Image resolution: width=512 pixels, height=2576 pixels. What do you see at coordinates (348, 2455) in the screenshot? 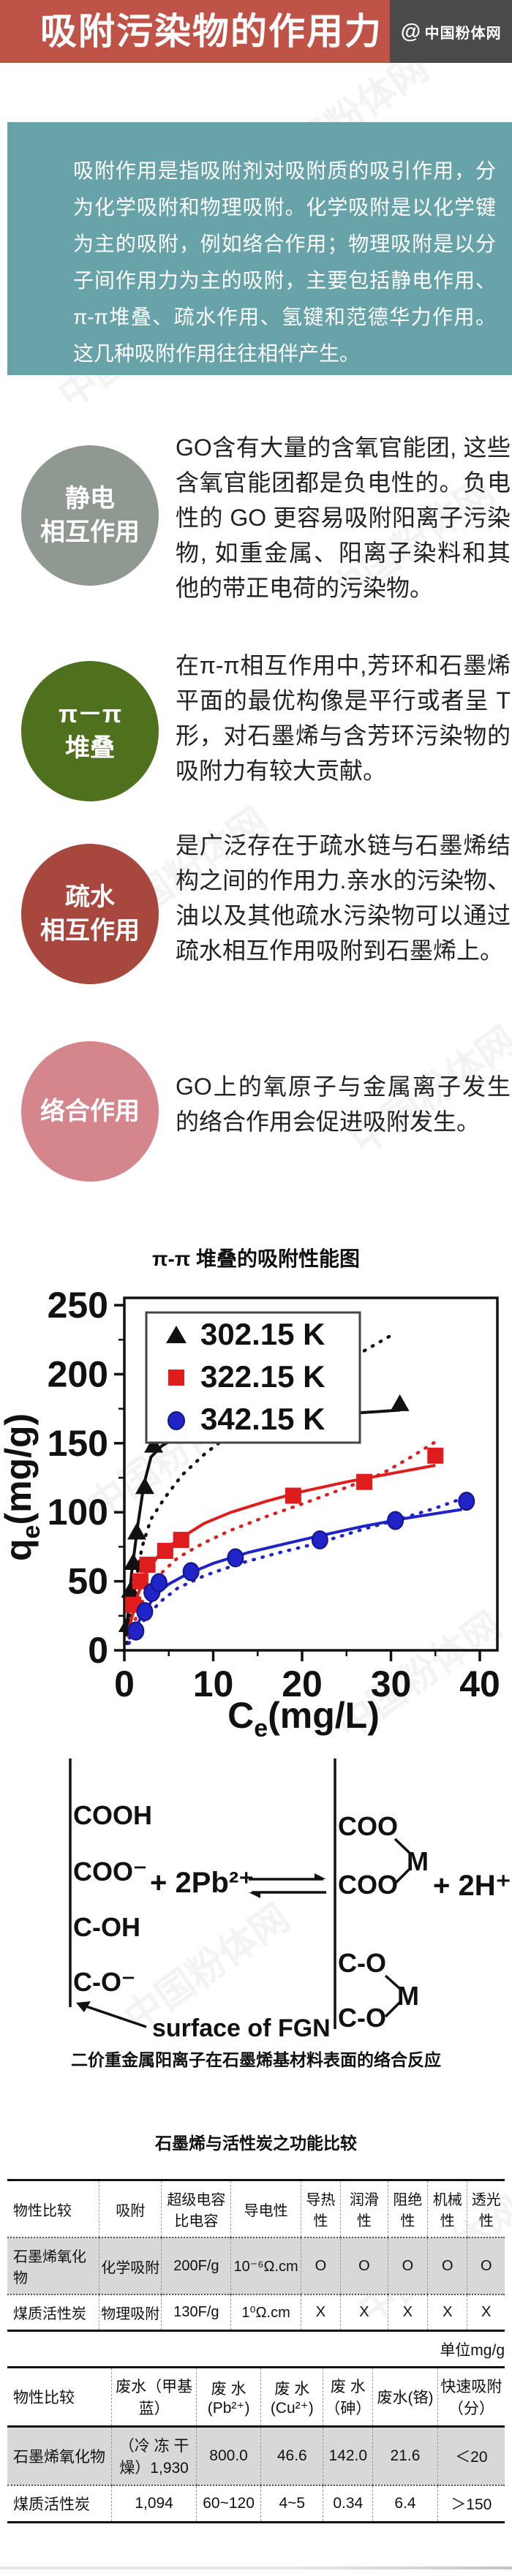
I see `table-cell: 142.0` at bounding box center [348, 2455].